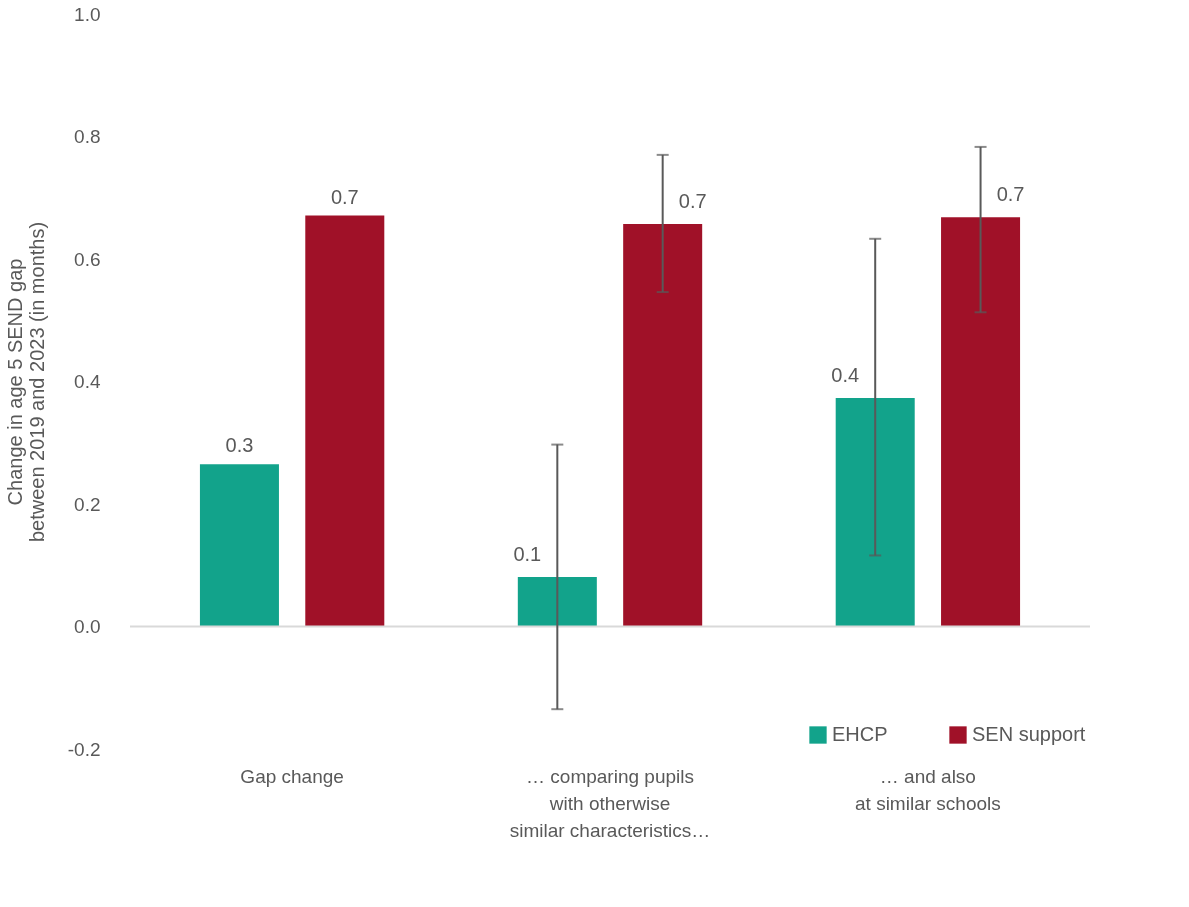 Image resolution: width=1189 pixels, height=907 pixels. What do you see at coordinates (845, 375) in the screenshot?
I see `data-label: 0.4` at bounding box center [845, 375].